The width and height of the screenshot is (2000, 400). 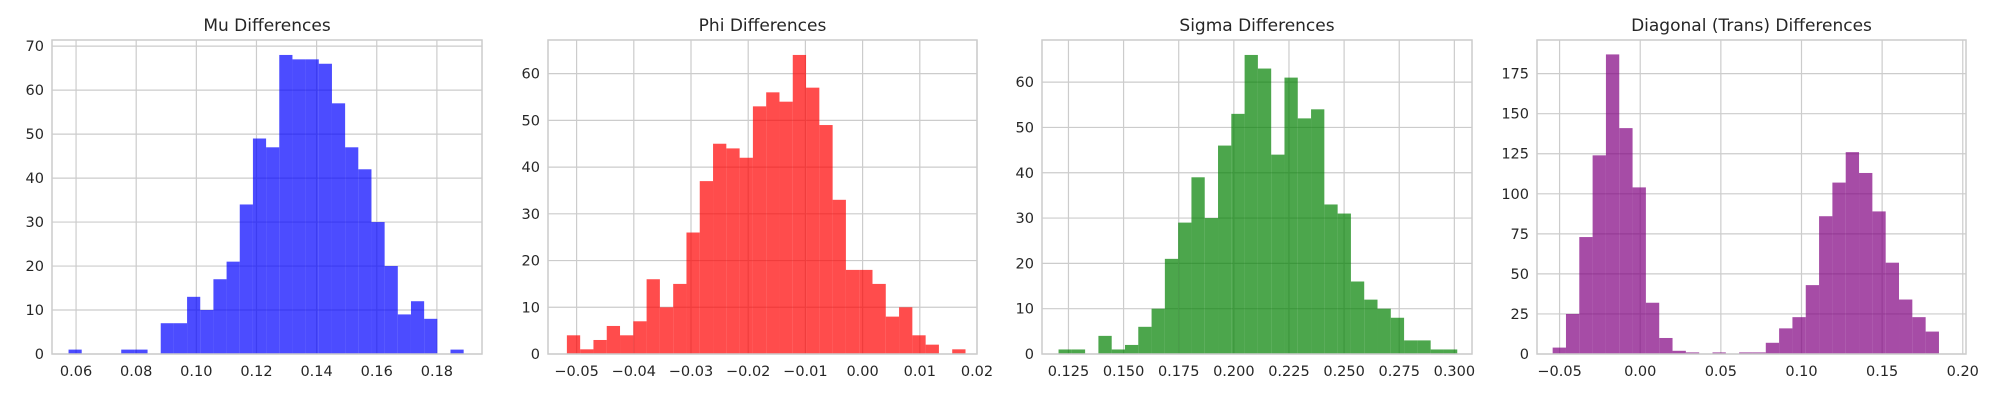 I want to click on x-tick-label: 0.15, so click(x=1882, y=372).